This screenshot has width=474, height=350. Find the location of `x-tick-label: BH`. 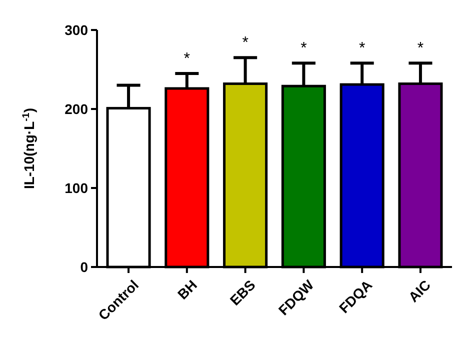

x-tick-label: BH is located at coordinates (187, 289).